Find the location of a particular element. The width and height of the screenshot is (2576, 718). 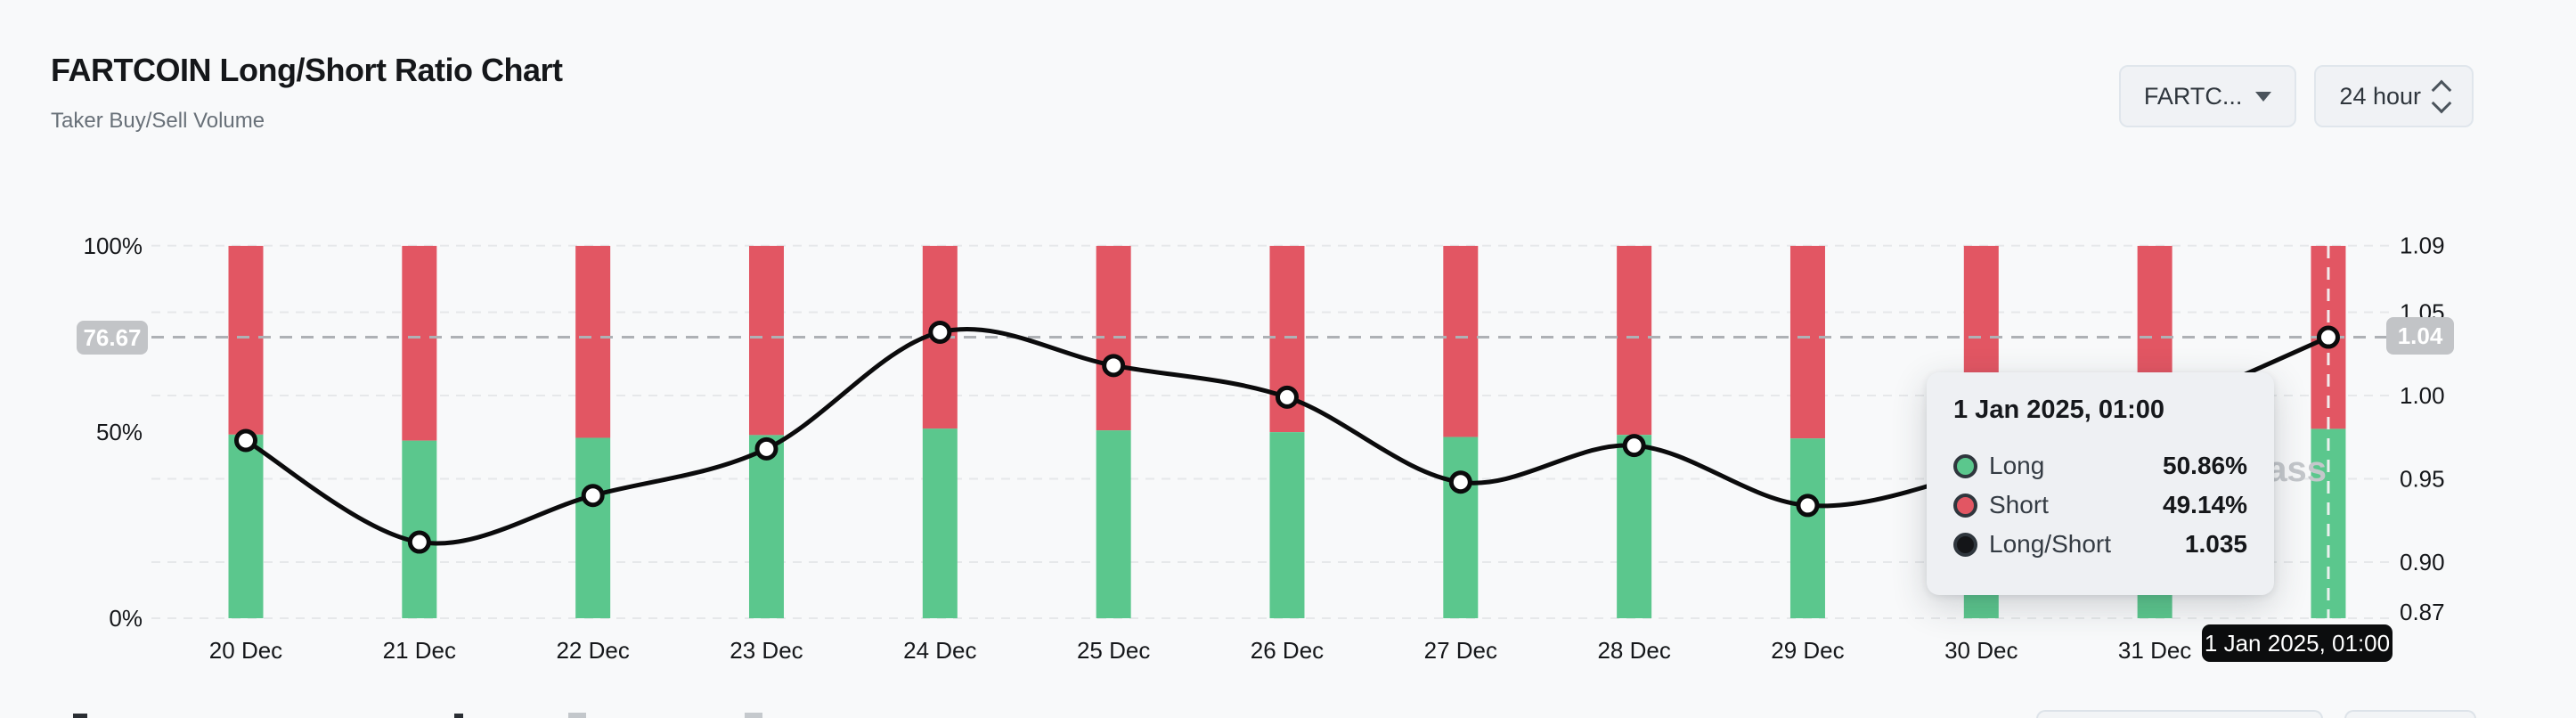

right-axis-tick-label: 0.90 is located at coordinates (2423, 562).